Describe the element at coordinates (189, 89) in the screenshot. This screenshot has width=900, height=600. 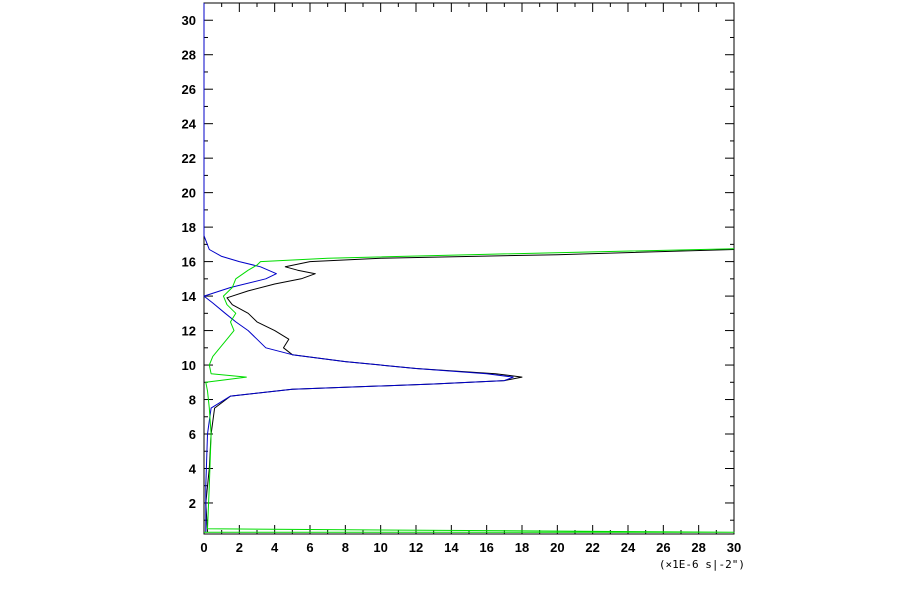
I see `y-tick-label: 26` at that location.